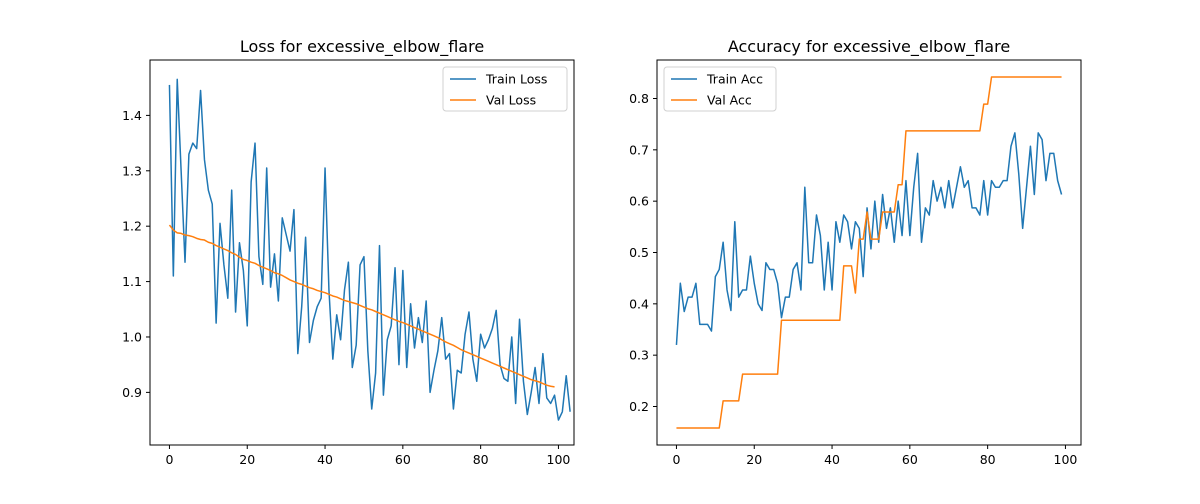 This screenshot has width=1200, height=504. Describe the element at coordinates (132, 170) in the screenshot. I see `loss-y-tick-label: 1.3` at that location.